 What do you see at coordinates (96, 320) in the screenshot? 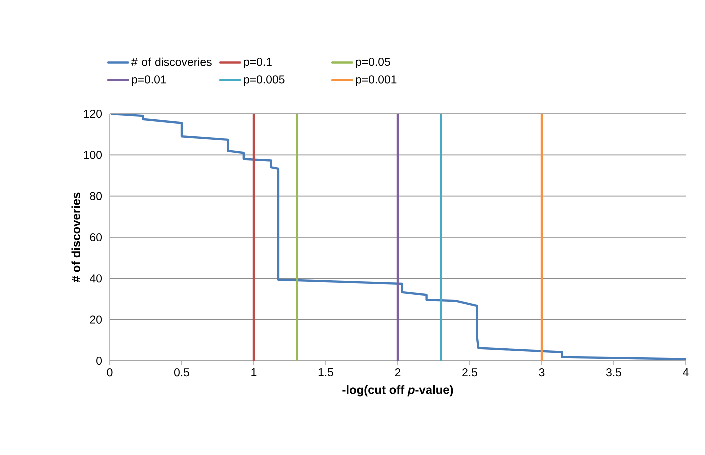
I see `y-tick-label: 20` at bounding box center [96, 320].